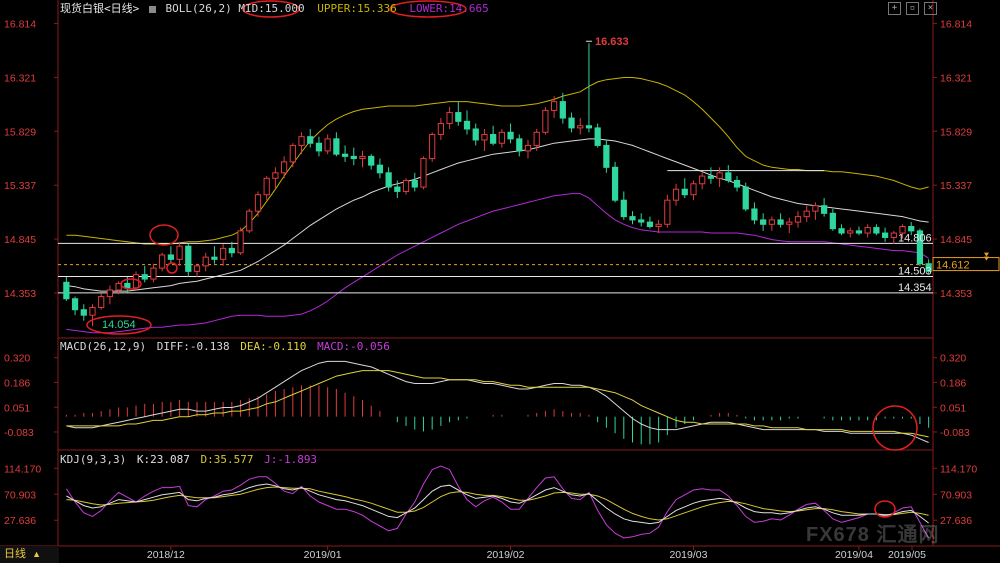  What do you see at coordinates (103, 346) in the screenshot?
I see `macd-label: MACD(26,12,9)` at bounding box center [103, 346].